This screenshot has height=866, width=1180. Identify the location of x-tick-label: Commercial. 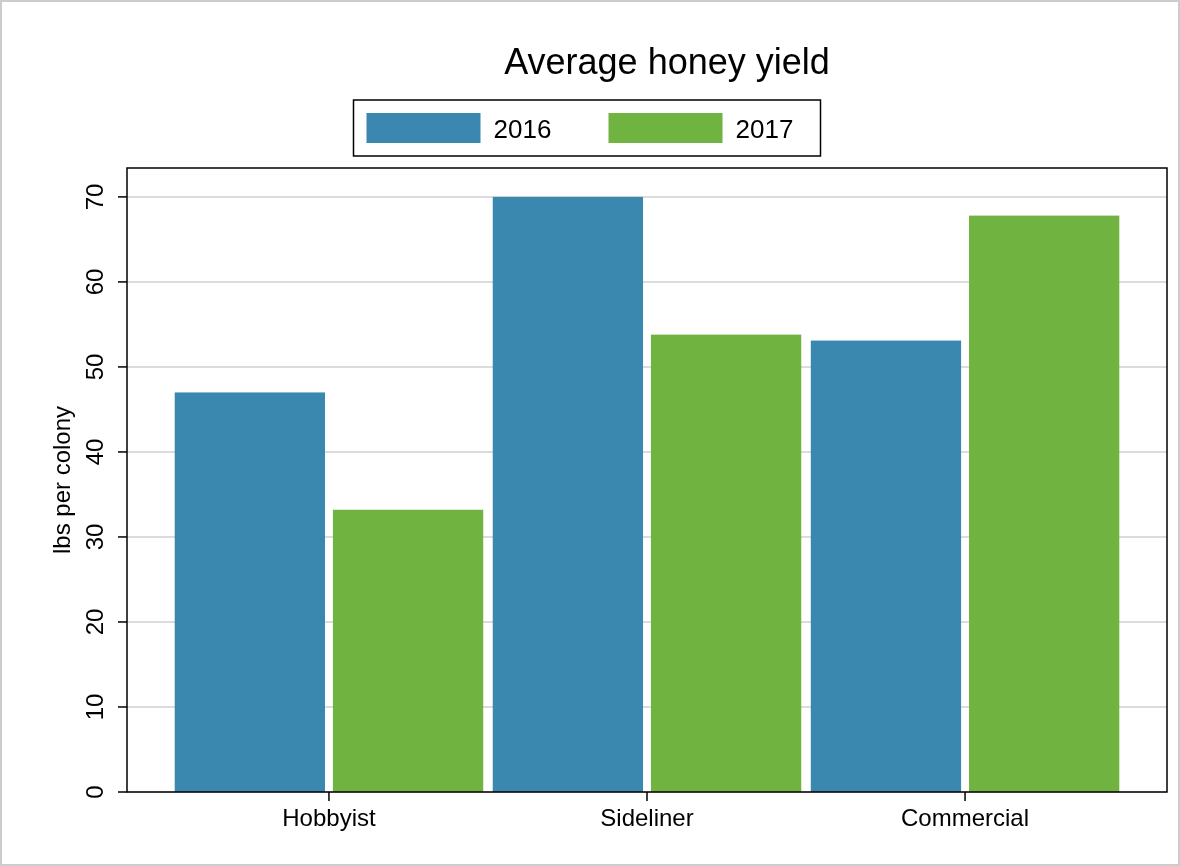
(965, 817).